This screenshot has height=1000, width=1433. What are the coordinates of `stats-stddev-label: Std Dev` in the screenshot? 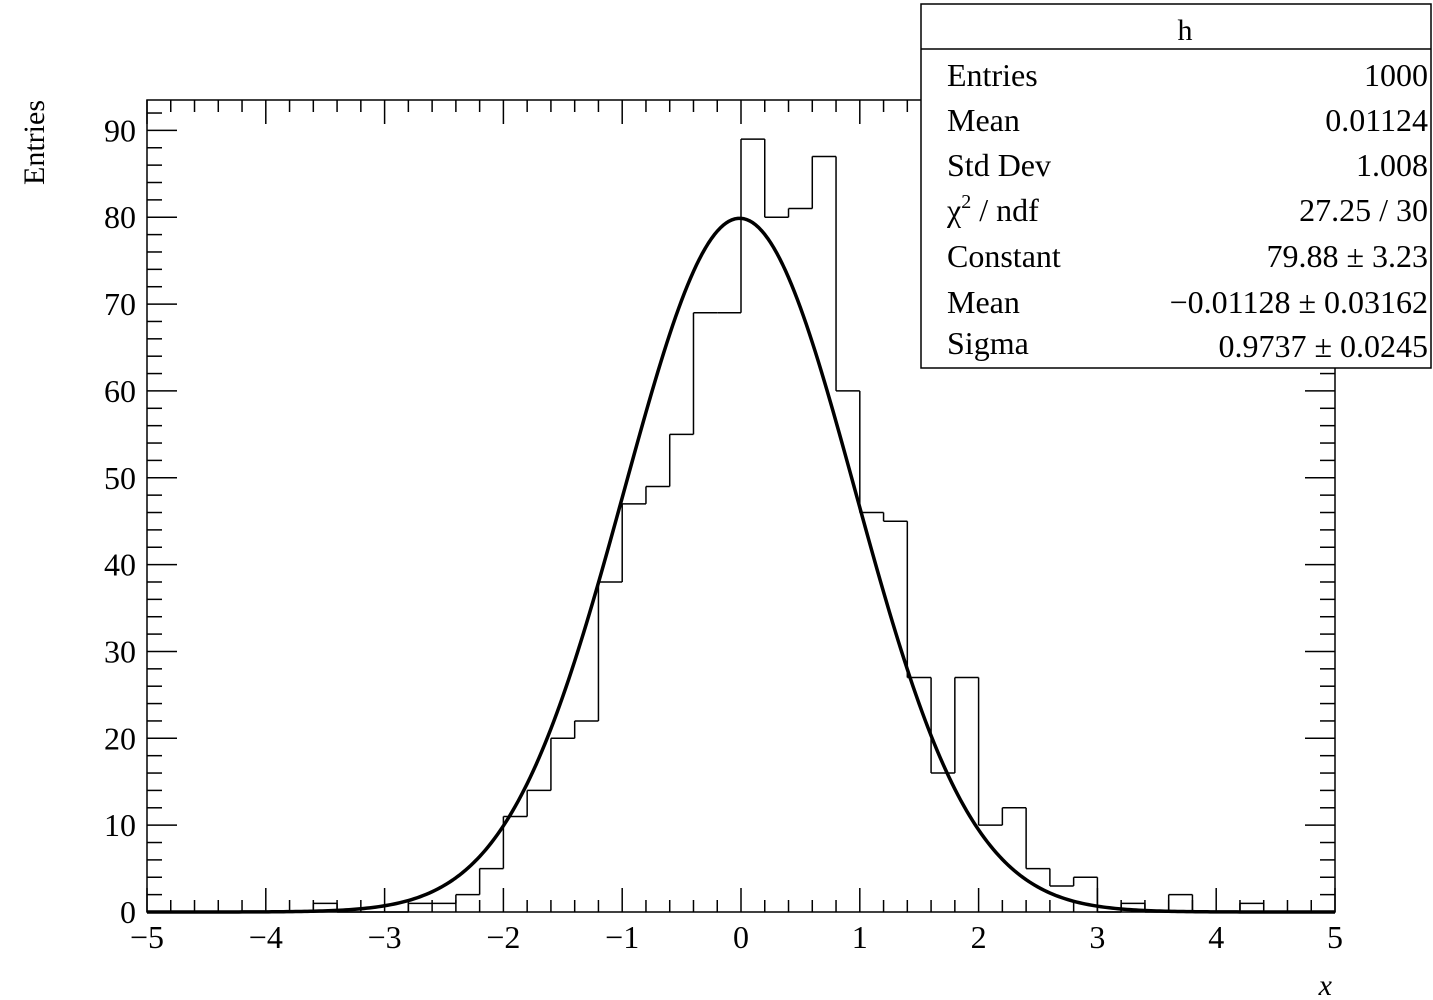 It's located at (999, 165).